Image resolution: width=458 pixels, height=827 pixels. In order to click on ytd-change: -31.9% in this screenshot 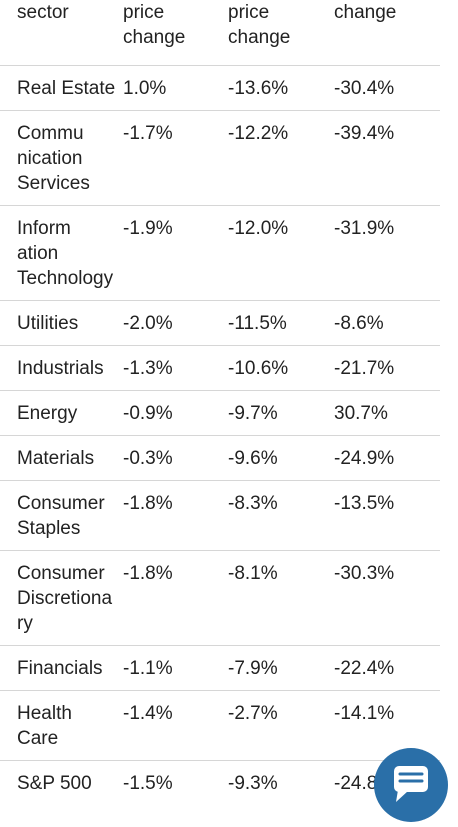, I will do `click(364, 228)`.